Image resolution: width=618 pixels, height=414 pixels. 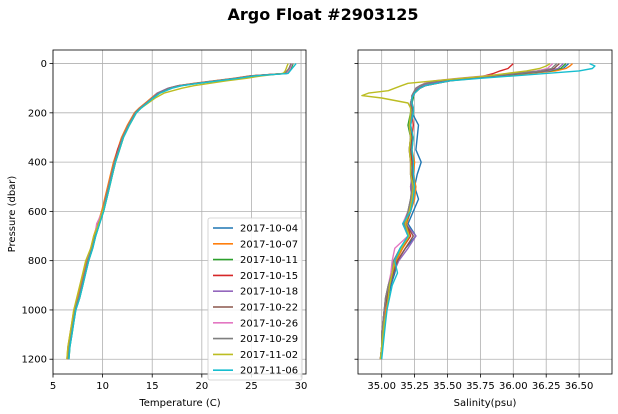 I want to click on temperature-y-tick-label: 1000, so click(x=34, y=310).